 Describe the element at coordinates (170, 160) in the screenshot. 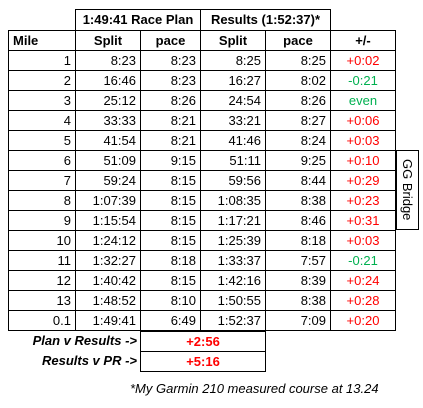

I see `table-cell: 9:15` at that location.